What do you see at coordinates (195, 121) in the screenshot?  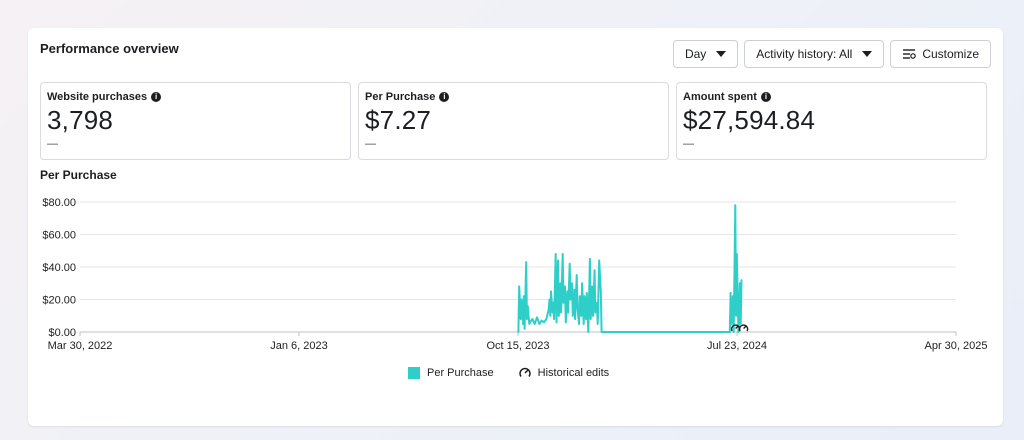 I see `metric-card-website-purchases: Website purchases i 3,798 —` at bounding box center [195, 121].